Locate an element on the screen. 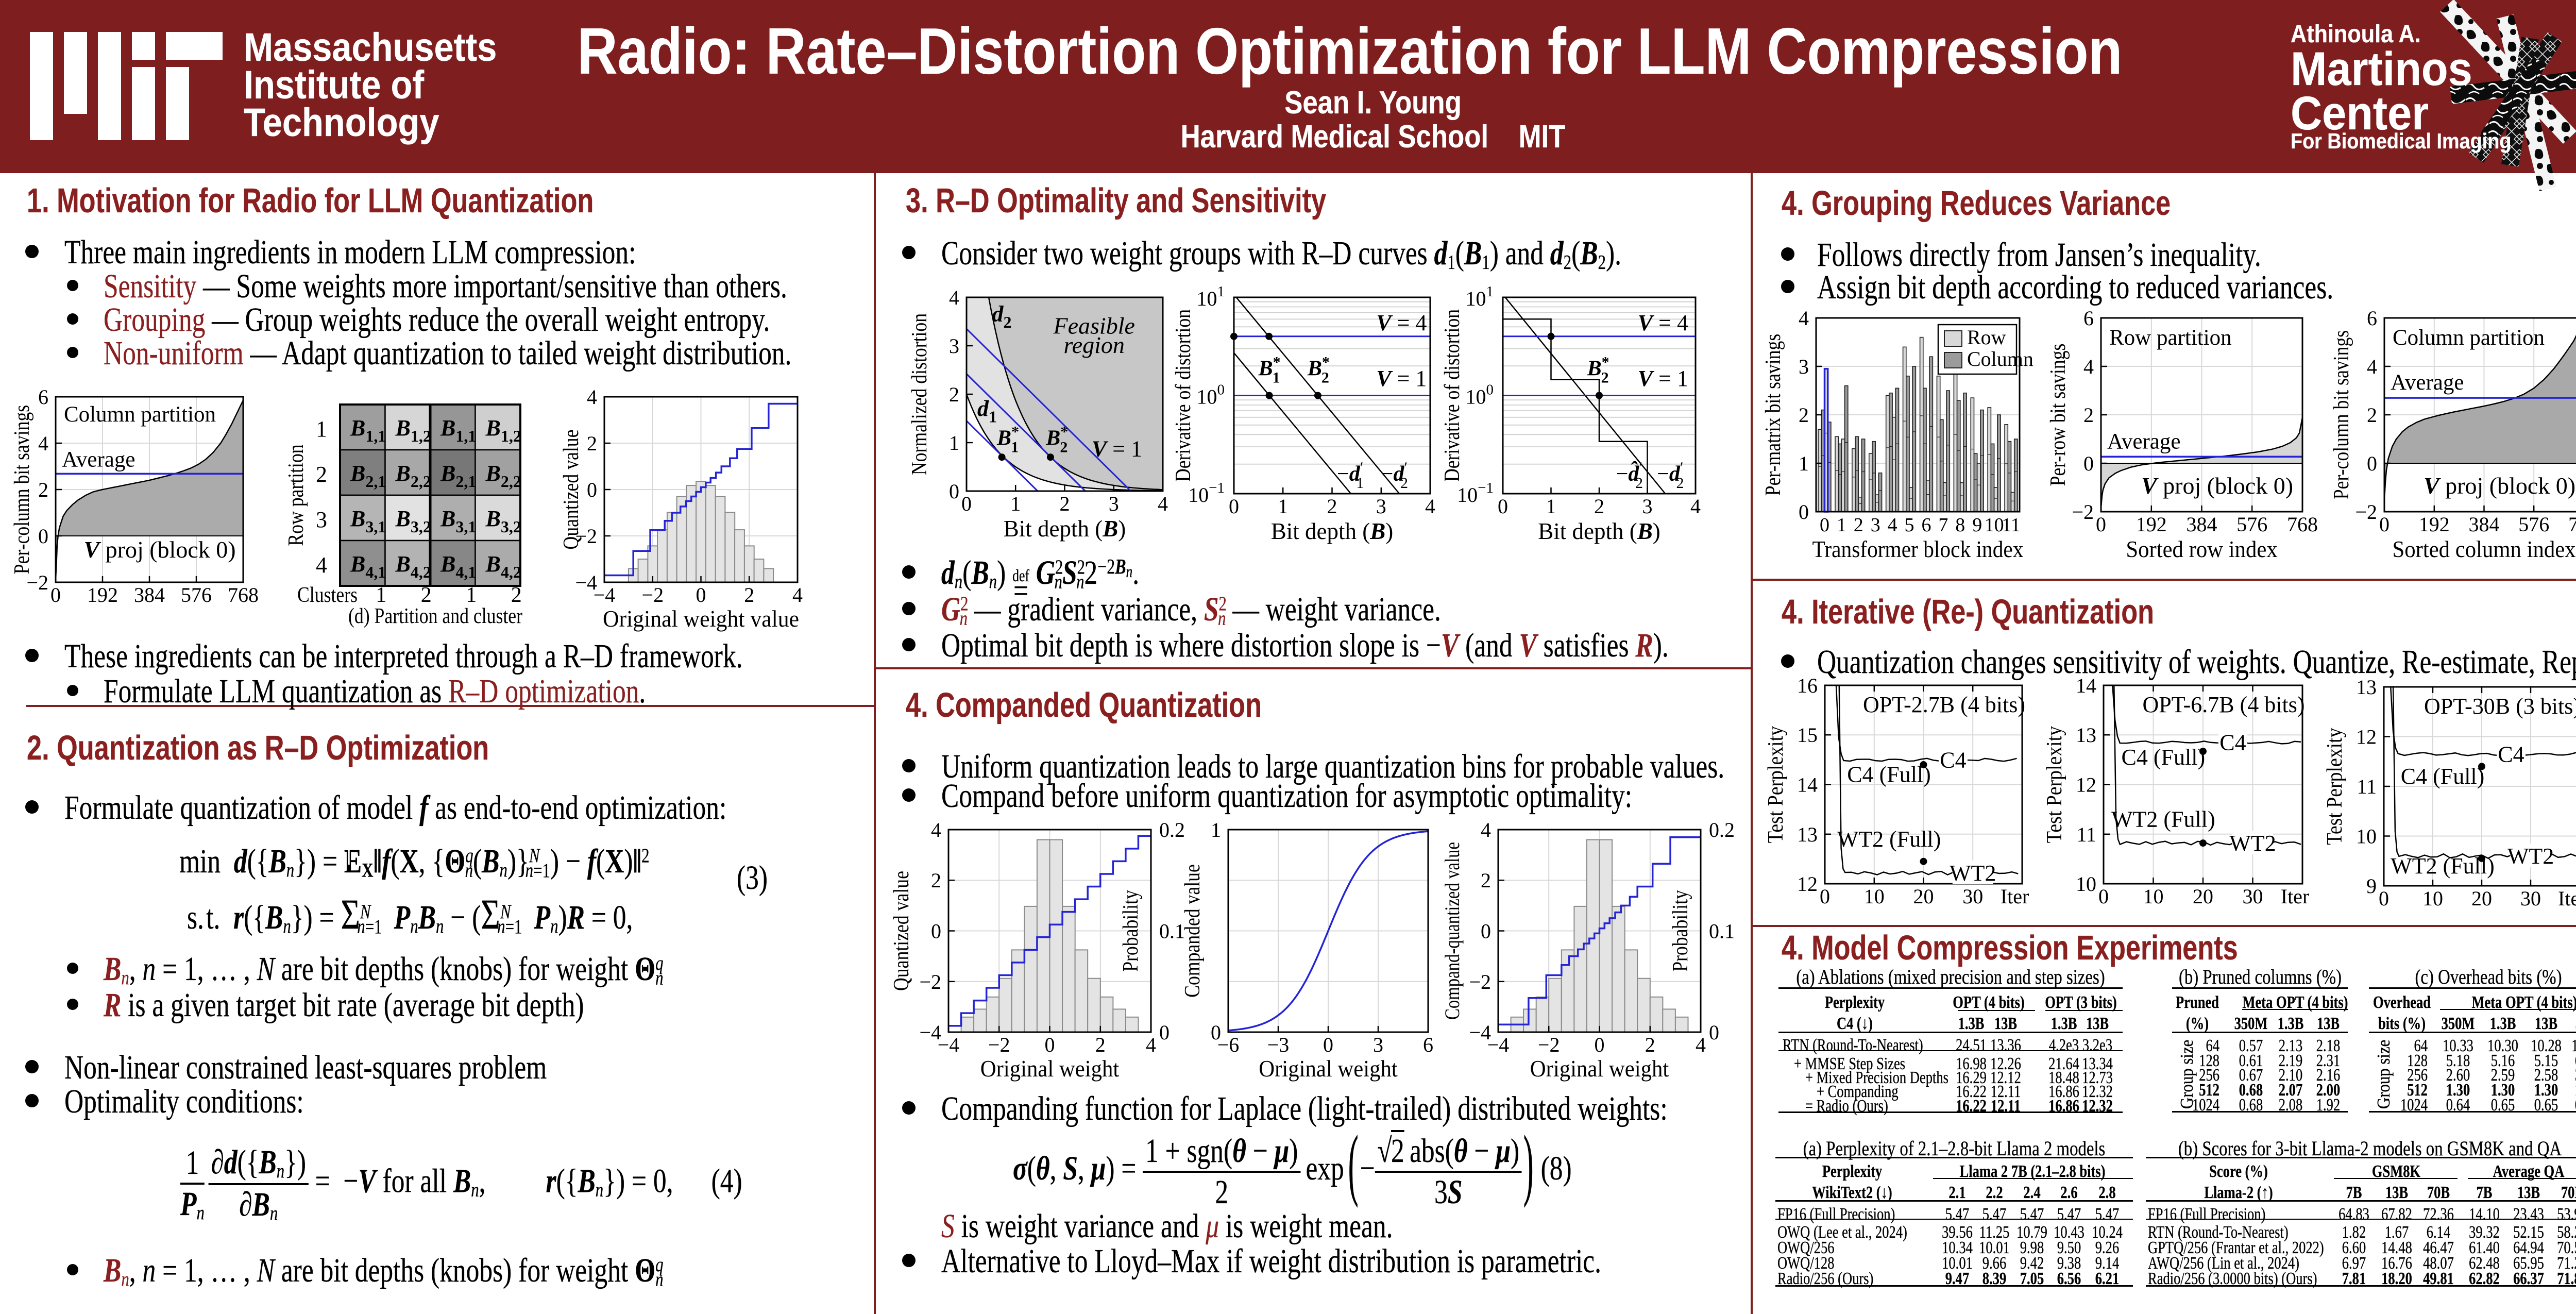 This screenshot has width=2576, height=1314. svg-text: V = 1 is located at coordinates (1401, 378).